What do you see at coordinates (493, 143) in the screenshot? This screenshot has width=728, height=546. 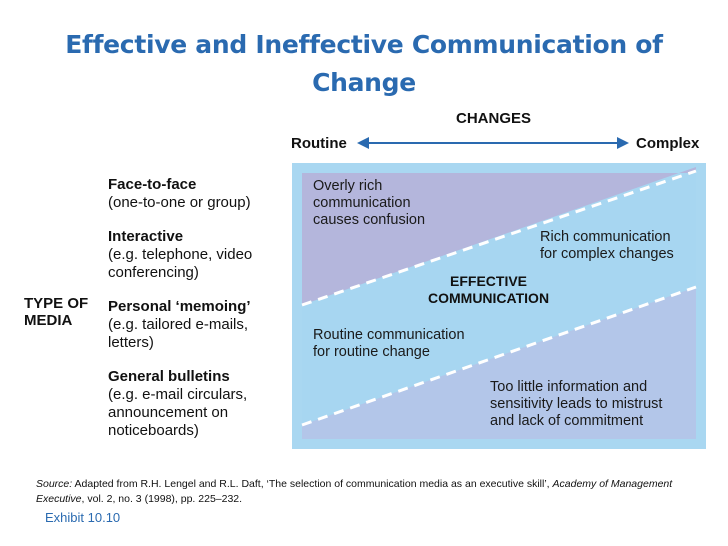 I see `double-arrow-icon` at bounding box center [493, 143].